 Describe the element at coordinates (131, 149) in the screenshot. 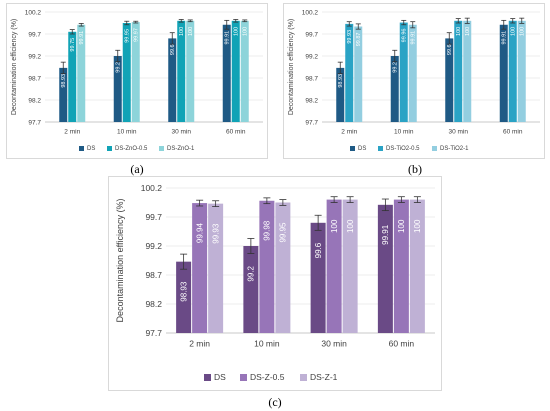

I see `legend-entry: DS-ZnO-0.5` at that location.